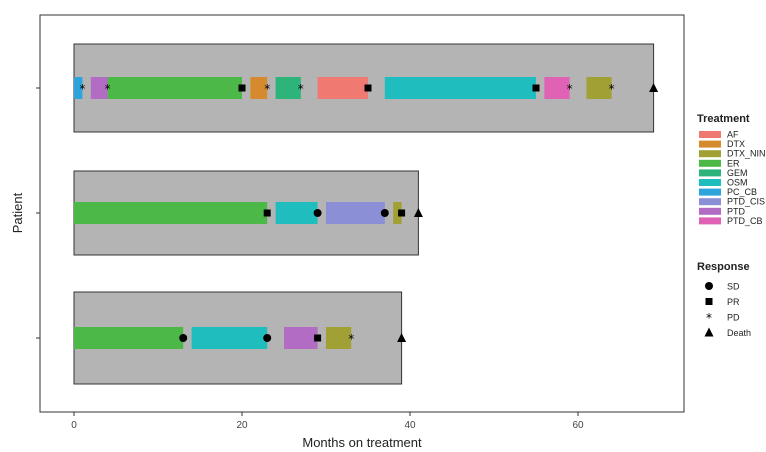 This screenshot has height=452, width=766. I want to click on legend-label: PTD, so click(736, 211).